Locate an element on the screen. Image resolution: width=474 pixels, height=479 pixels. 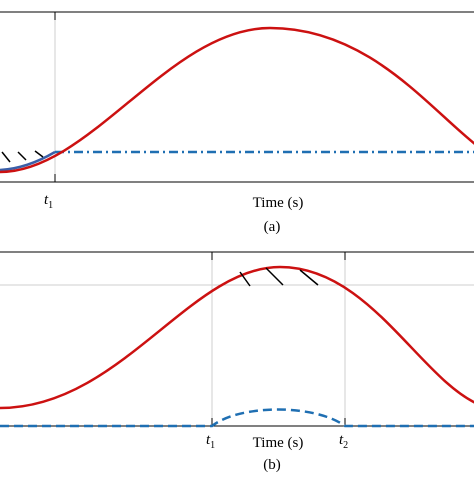
marker-label: t2 is located at coordinates (343, 441).